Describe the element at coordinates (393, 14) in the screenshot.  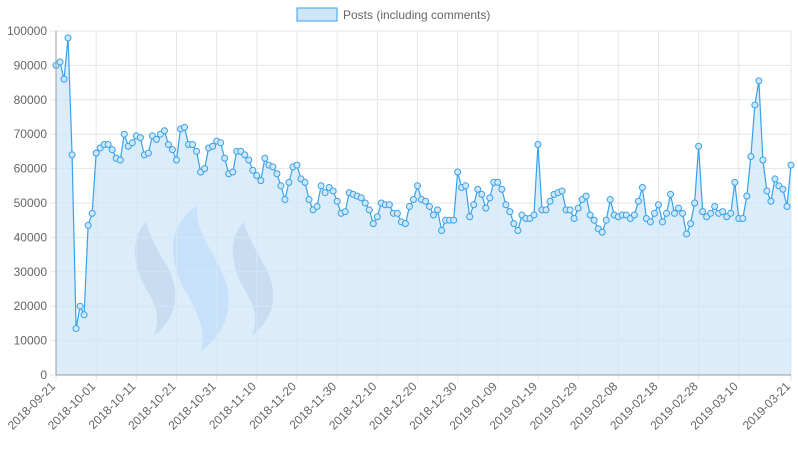
I see `legend: Posts (including comments)` at that location.